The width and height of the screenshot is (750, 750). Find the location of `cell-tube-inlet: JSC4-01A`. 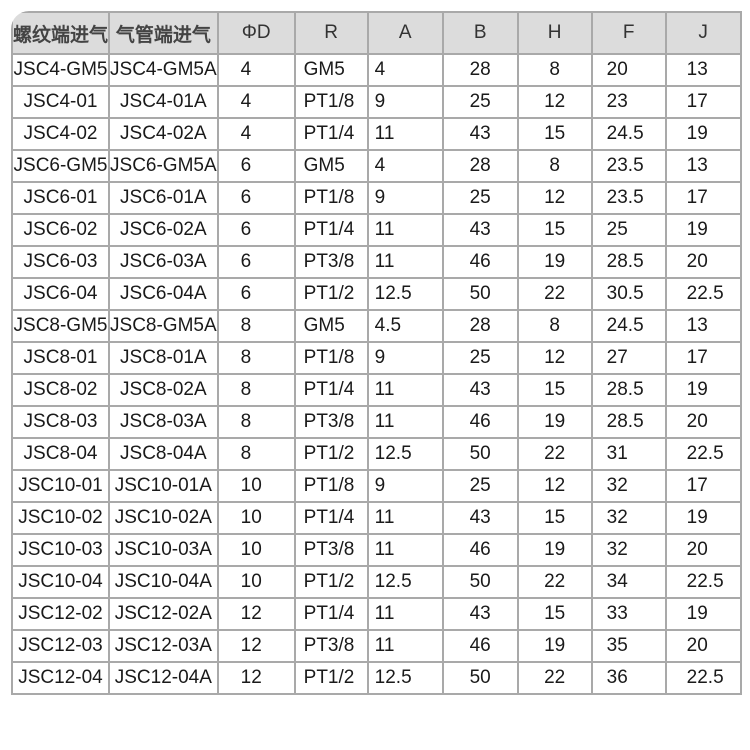

cell-tube-inlet: JSC4-01A is located at coordinates (163, 102).